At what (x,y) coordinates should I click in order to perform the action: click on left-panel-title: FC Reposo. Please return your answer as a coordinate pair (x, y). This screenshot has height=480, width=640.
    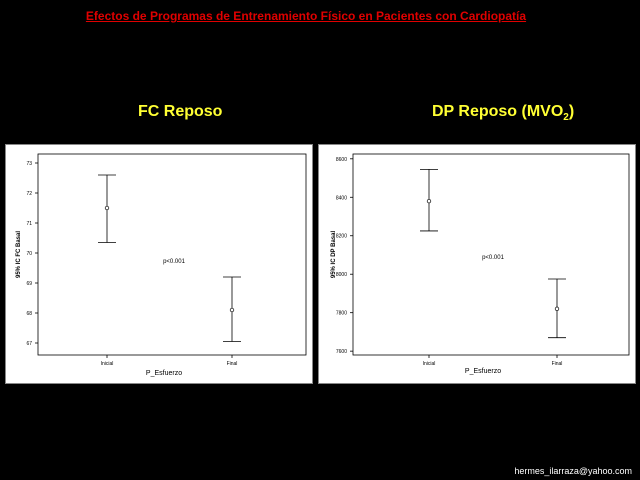
    Looking at the image, I should click on (180, 111).